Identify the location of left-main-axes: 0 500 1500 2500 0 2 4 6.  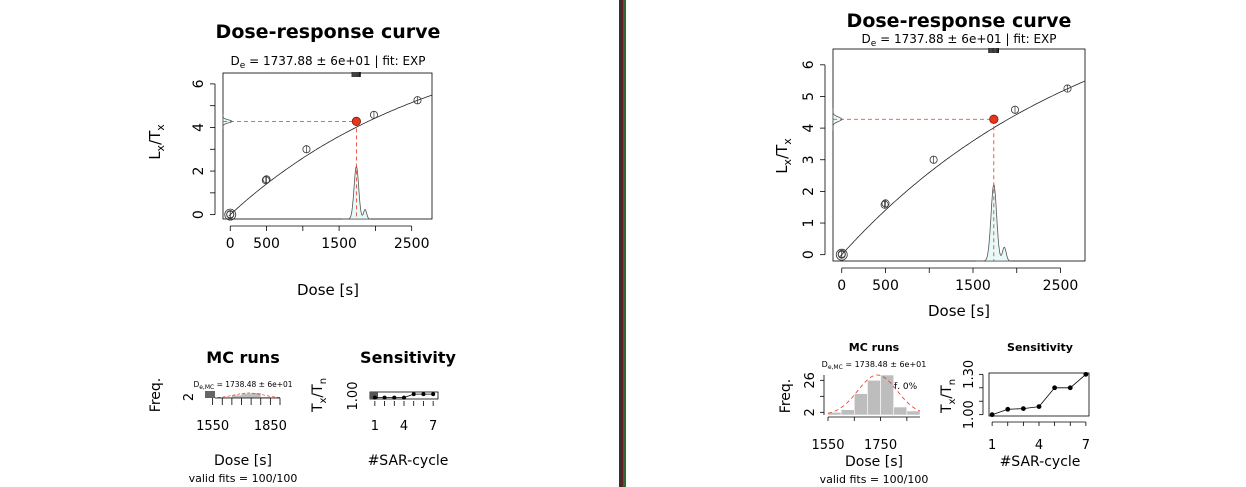
(310, 165).